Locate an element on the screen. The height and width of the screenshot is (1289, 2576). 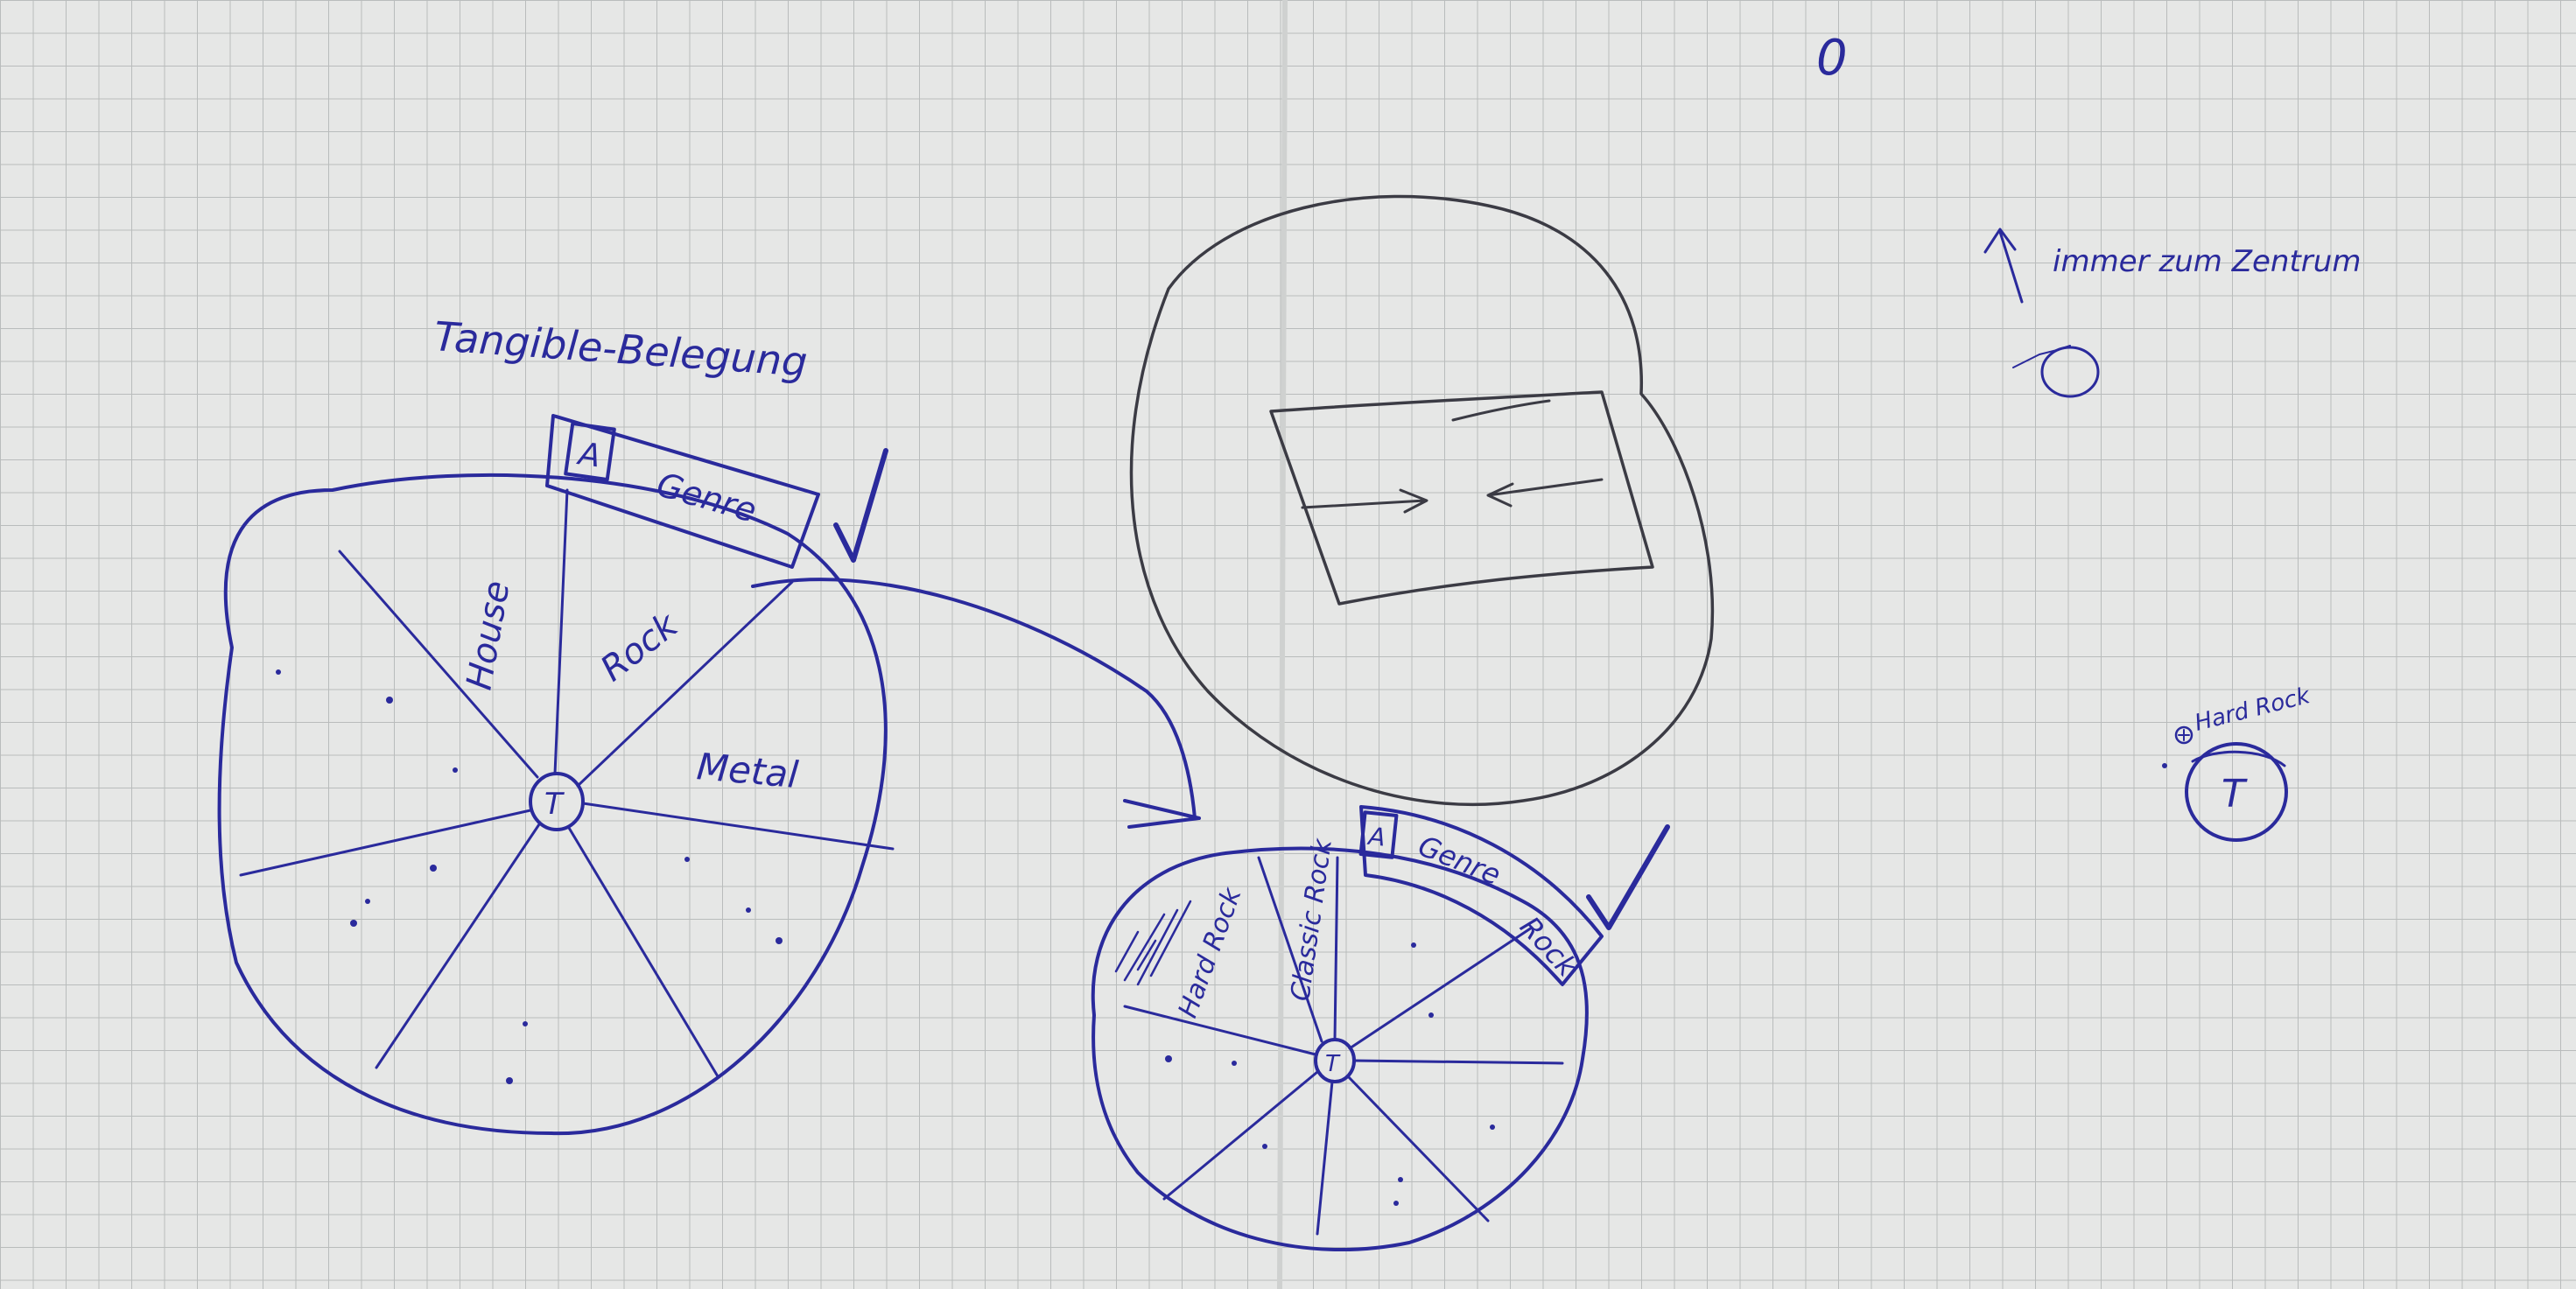
plus-icon-cross is located at coordinates (2184, 735).